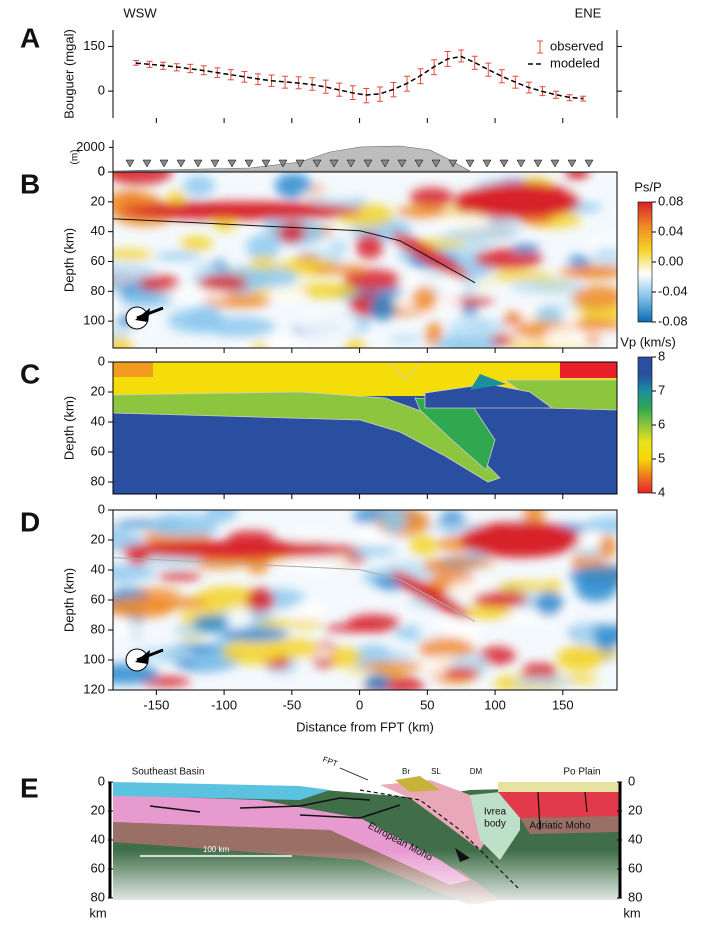 The height and width of the screenshot is (928, 713). What do you see at coordinates (291, 158) in the screenshot?
I see `topography` at bounding box center [291, 158].